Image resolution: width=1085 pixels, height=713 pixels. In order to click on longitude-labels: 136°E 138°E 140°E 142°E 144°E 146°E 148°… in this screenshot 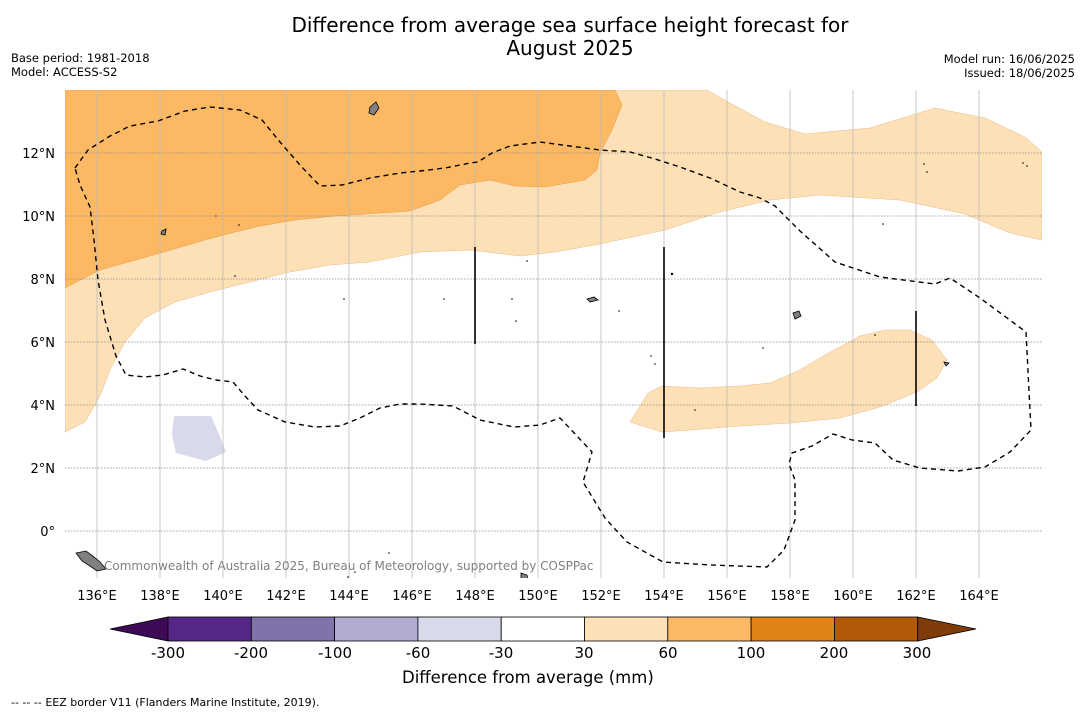, I will do `click(538, 596)`.